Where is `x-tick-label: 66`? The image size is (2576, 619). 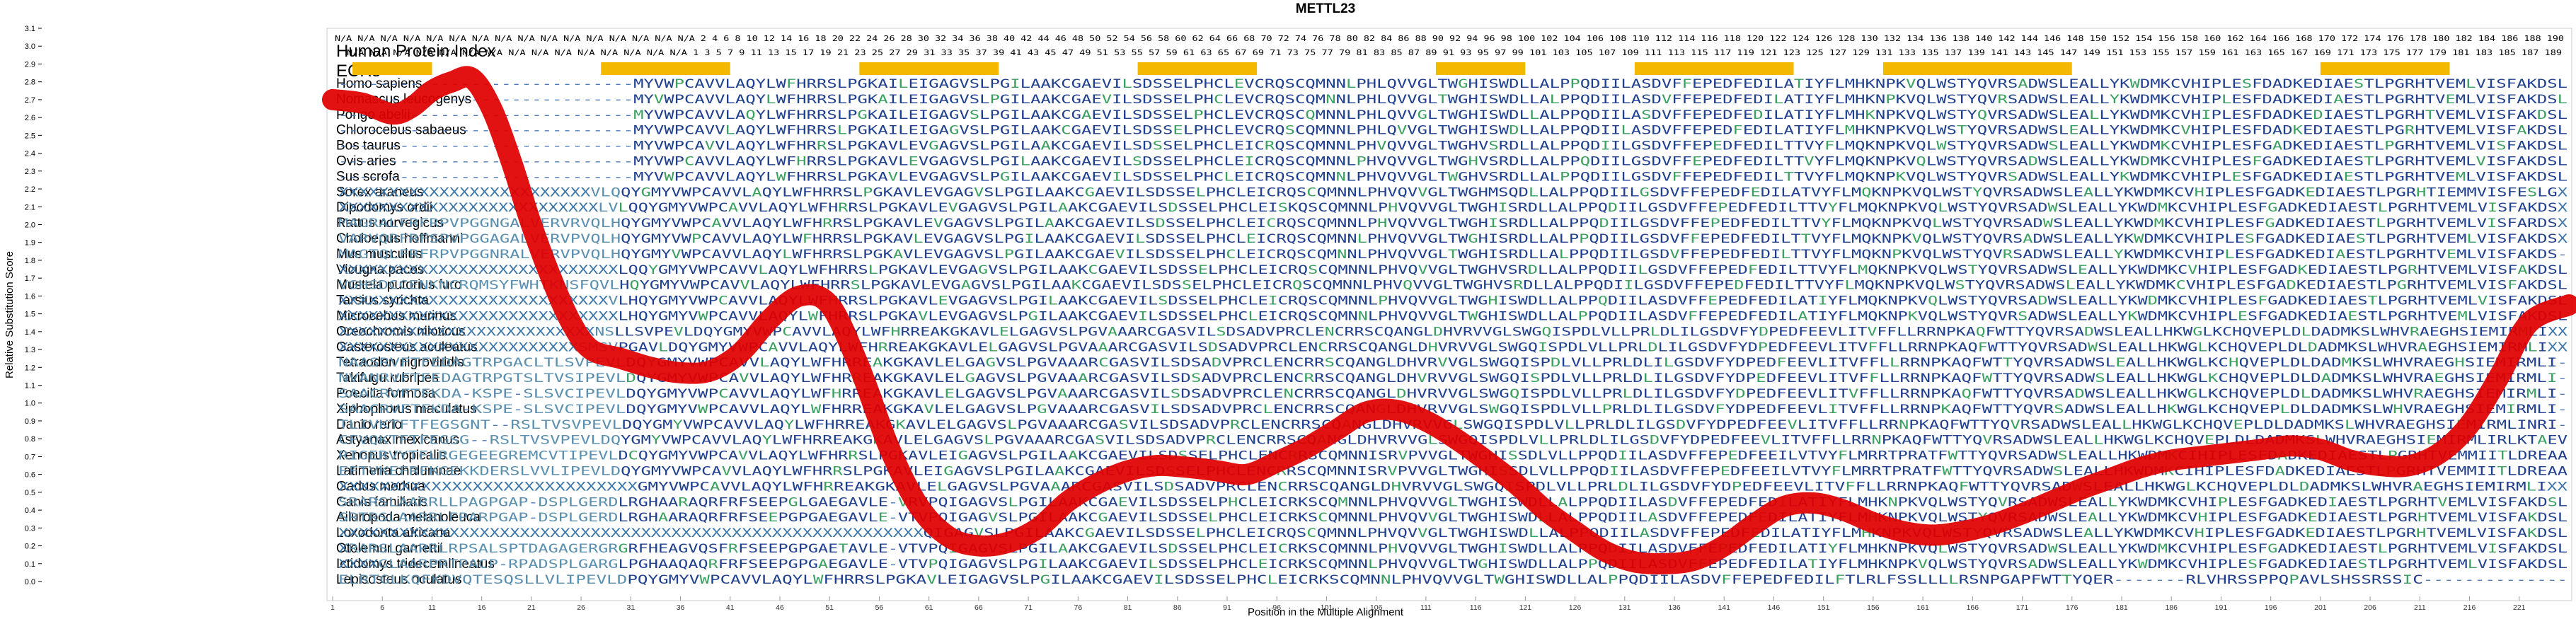
x-tick-label: 66 is located at coordinates (979, 607).